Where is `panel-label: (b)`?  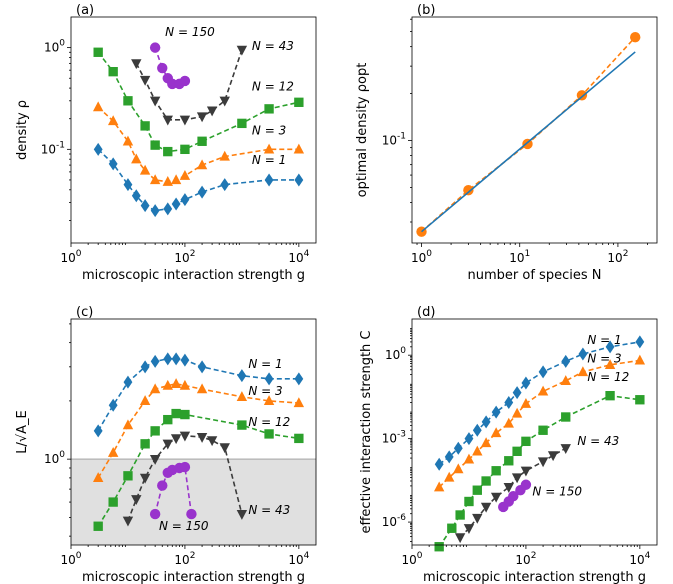
panel-label: (b) is located at coordinates (426, 10).